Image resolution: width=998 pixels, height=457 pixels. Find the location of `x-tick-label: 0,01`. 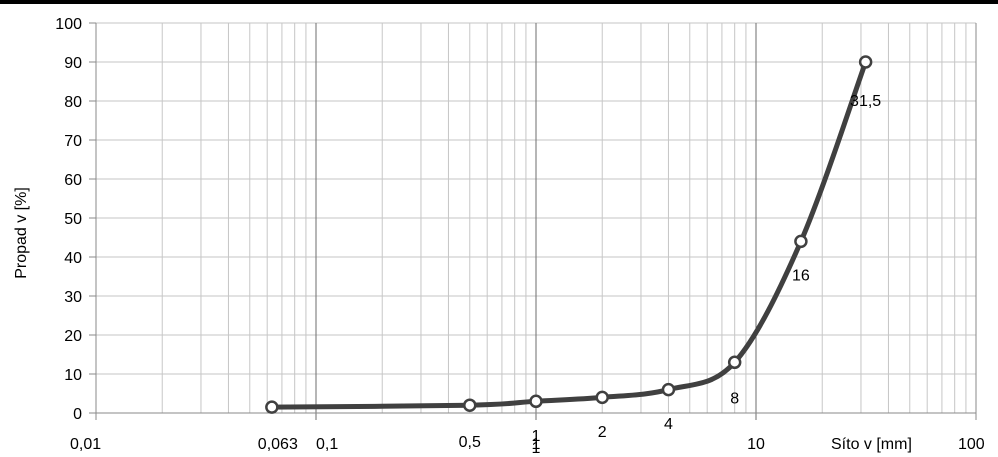

x-tick-label: 0,01 is located at coordinates (85, 444).